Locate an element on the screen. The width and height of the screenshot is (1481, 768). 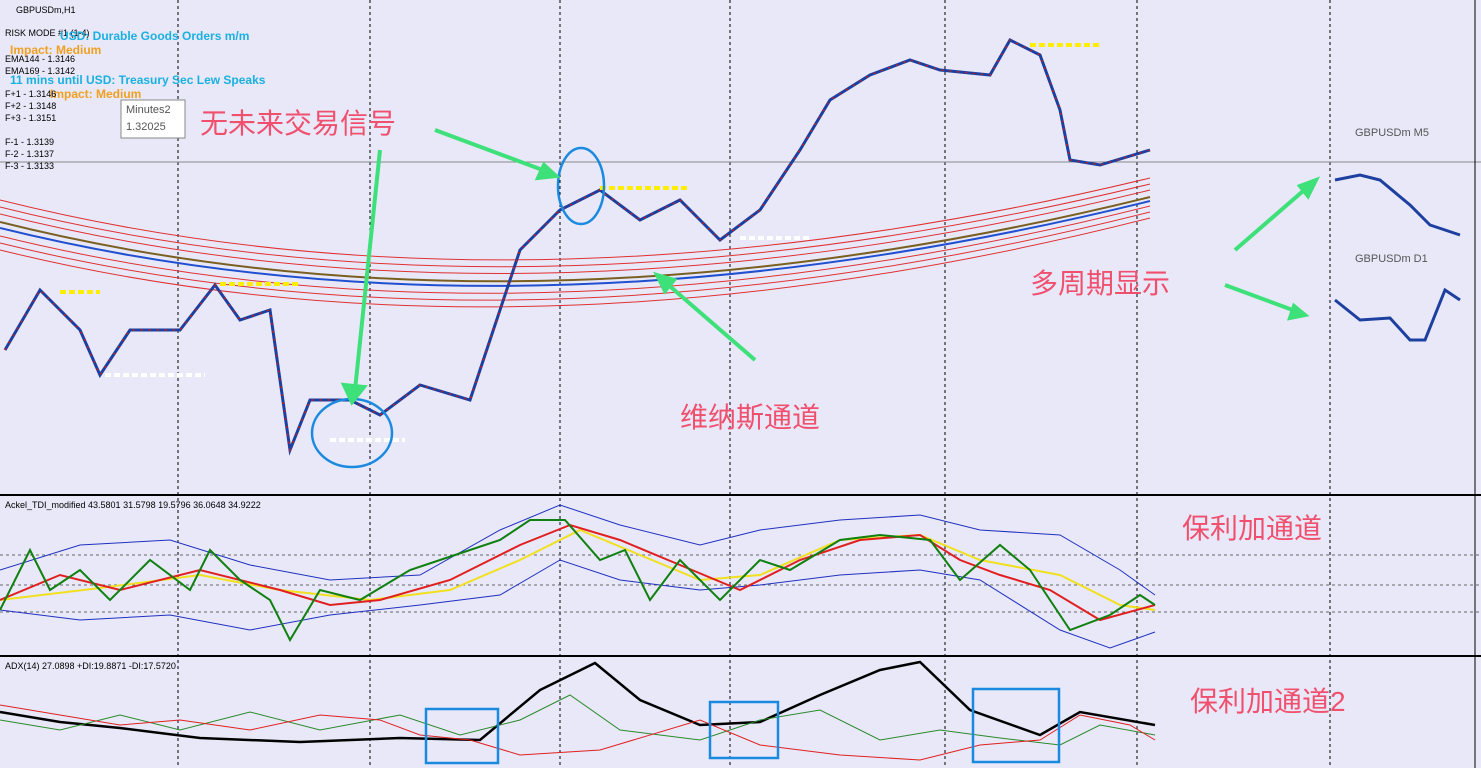
level: F-3 - 1.3133 is located at coordinates (30, 166).